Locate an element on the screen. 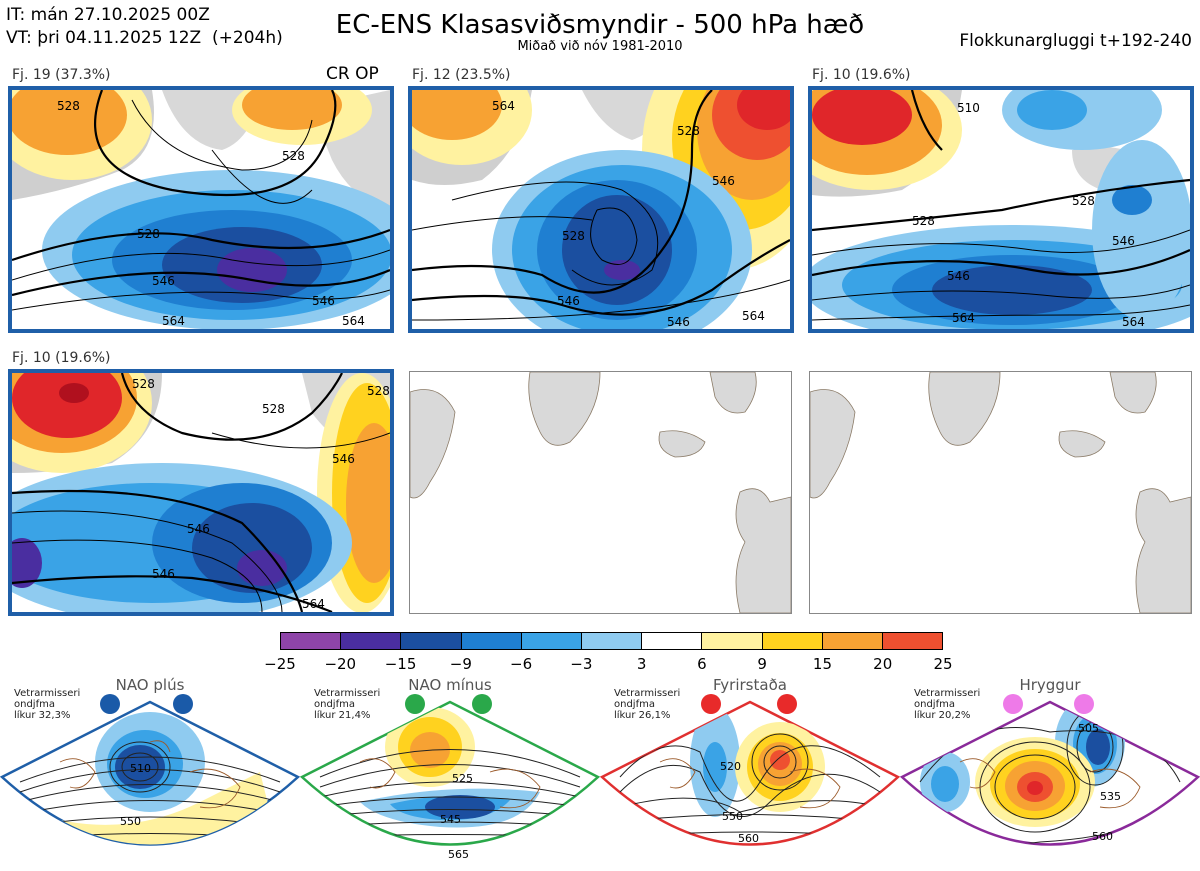  classification-window: Flokkunargluggi t+192-240 is located at coordinates (1075, 41).